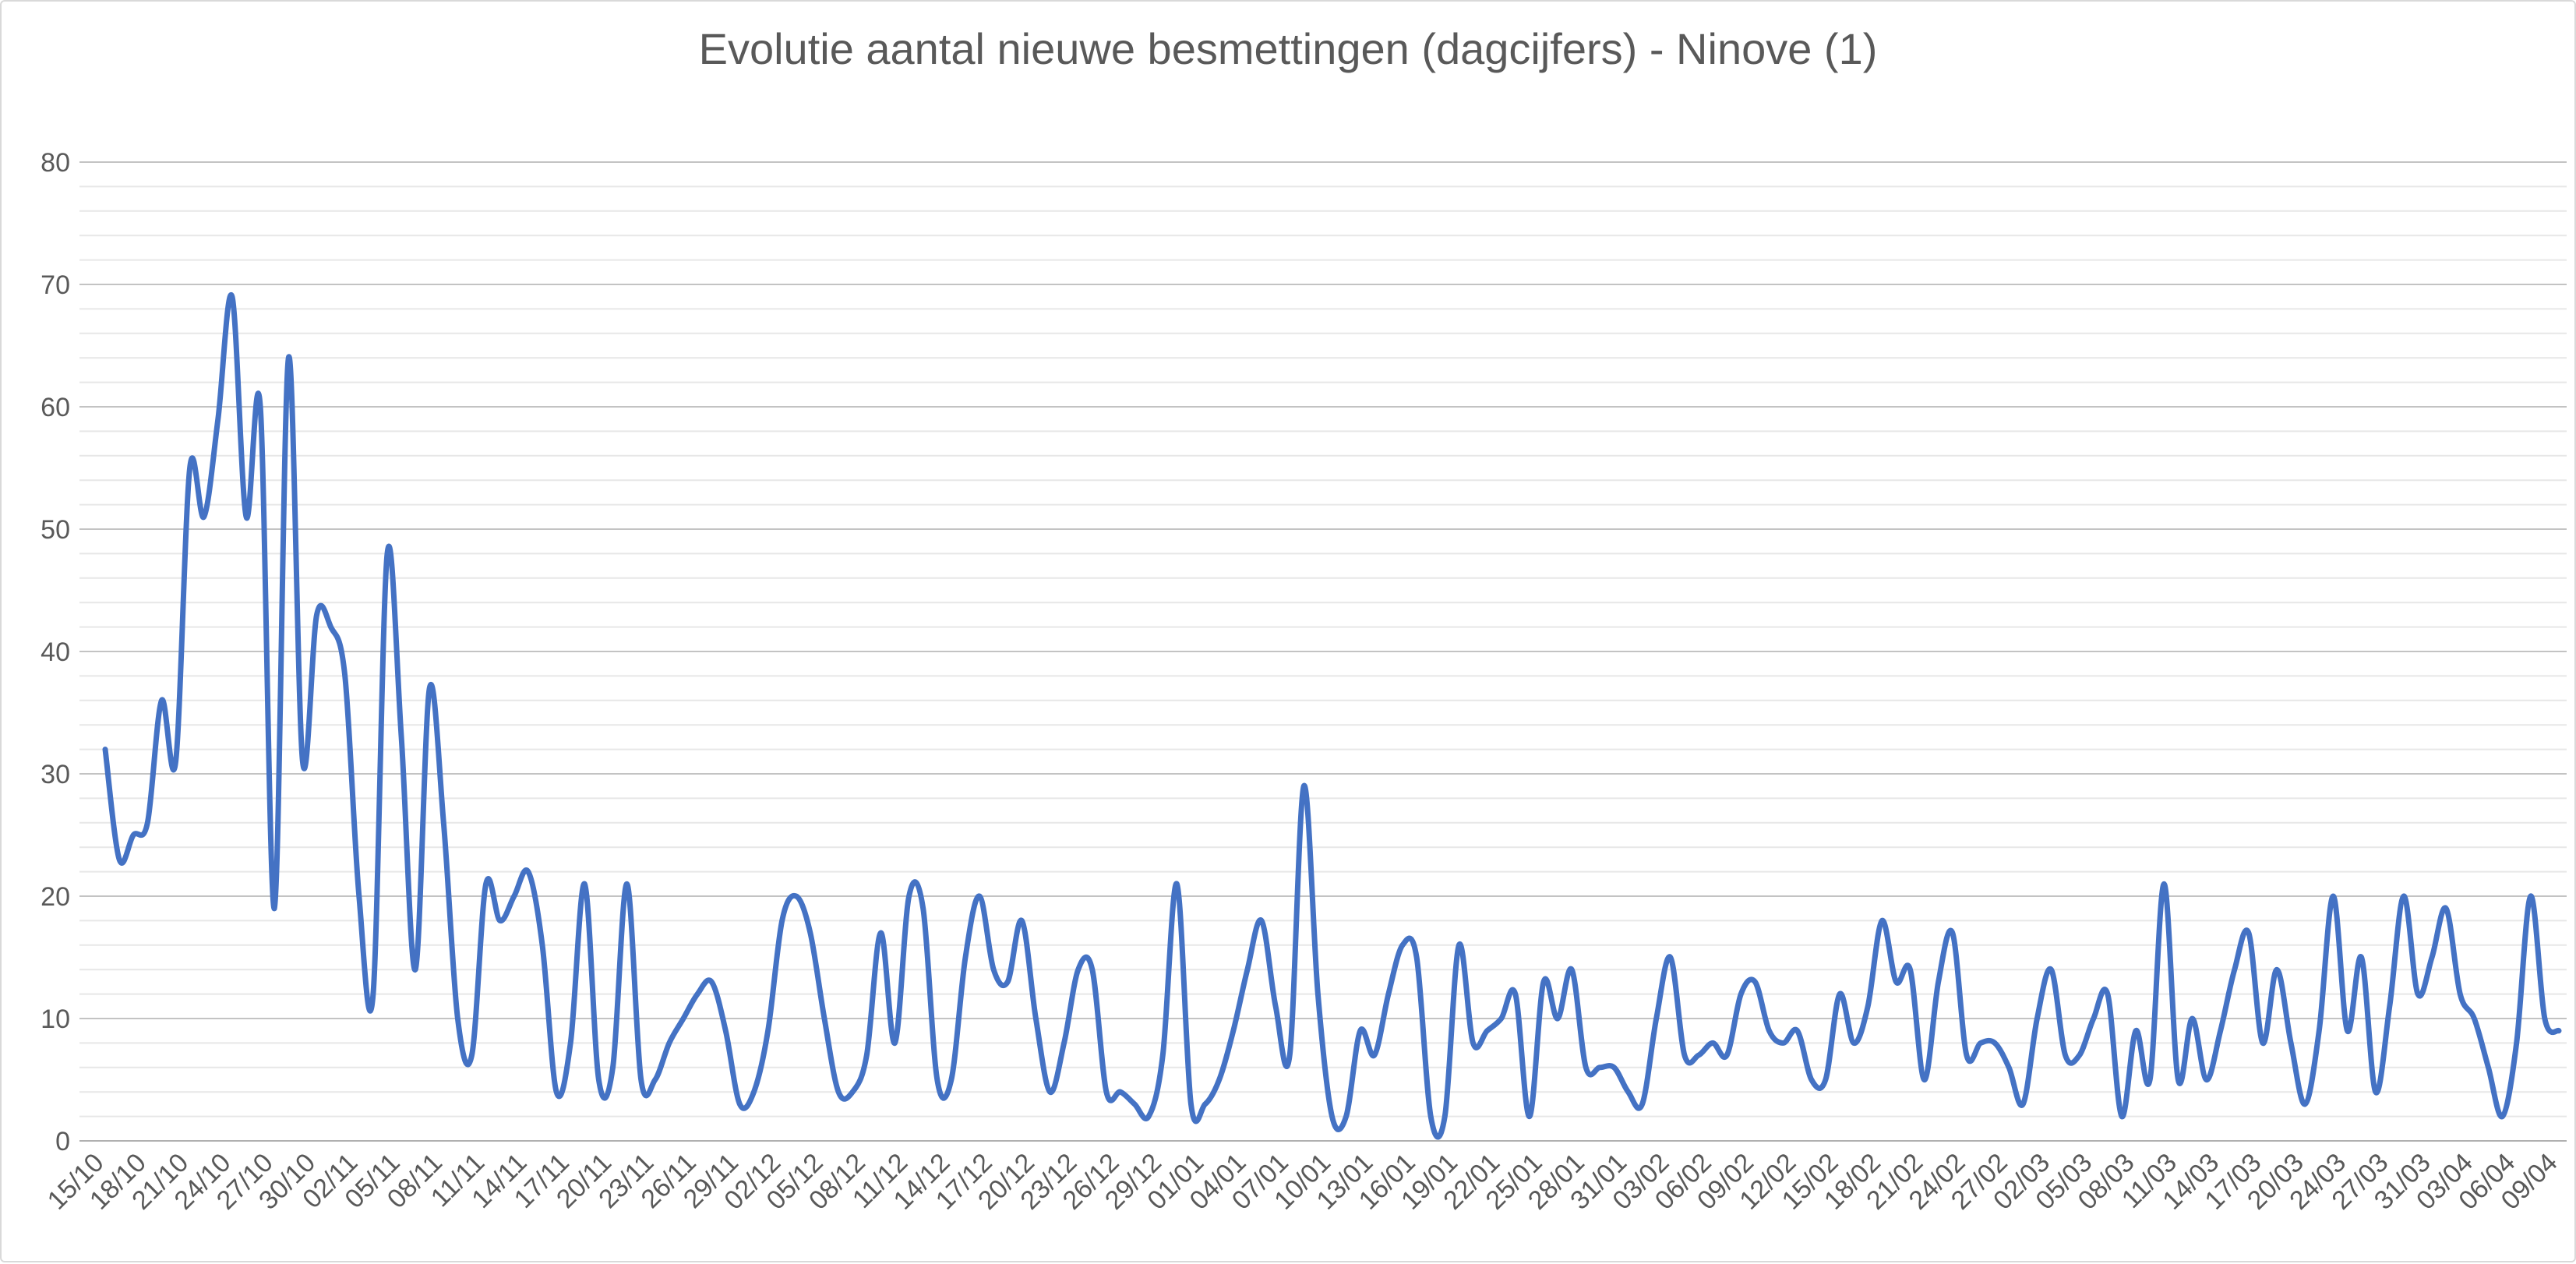 Image resolution: width=2576 pixels, height=1264 pixels. Describe the element at coordinates (55, 897) in the screenshot. I see `y-tick-label: 20` at that location.